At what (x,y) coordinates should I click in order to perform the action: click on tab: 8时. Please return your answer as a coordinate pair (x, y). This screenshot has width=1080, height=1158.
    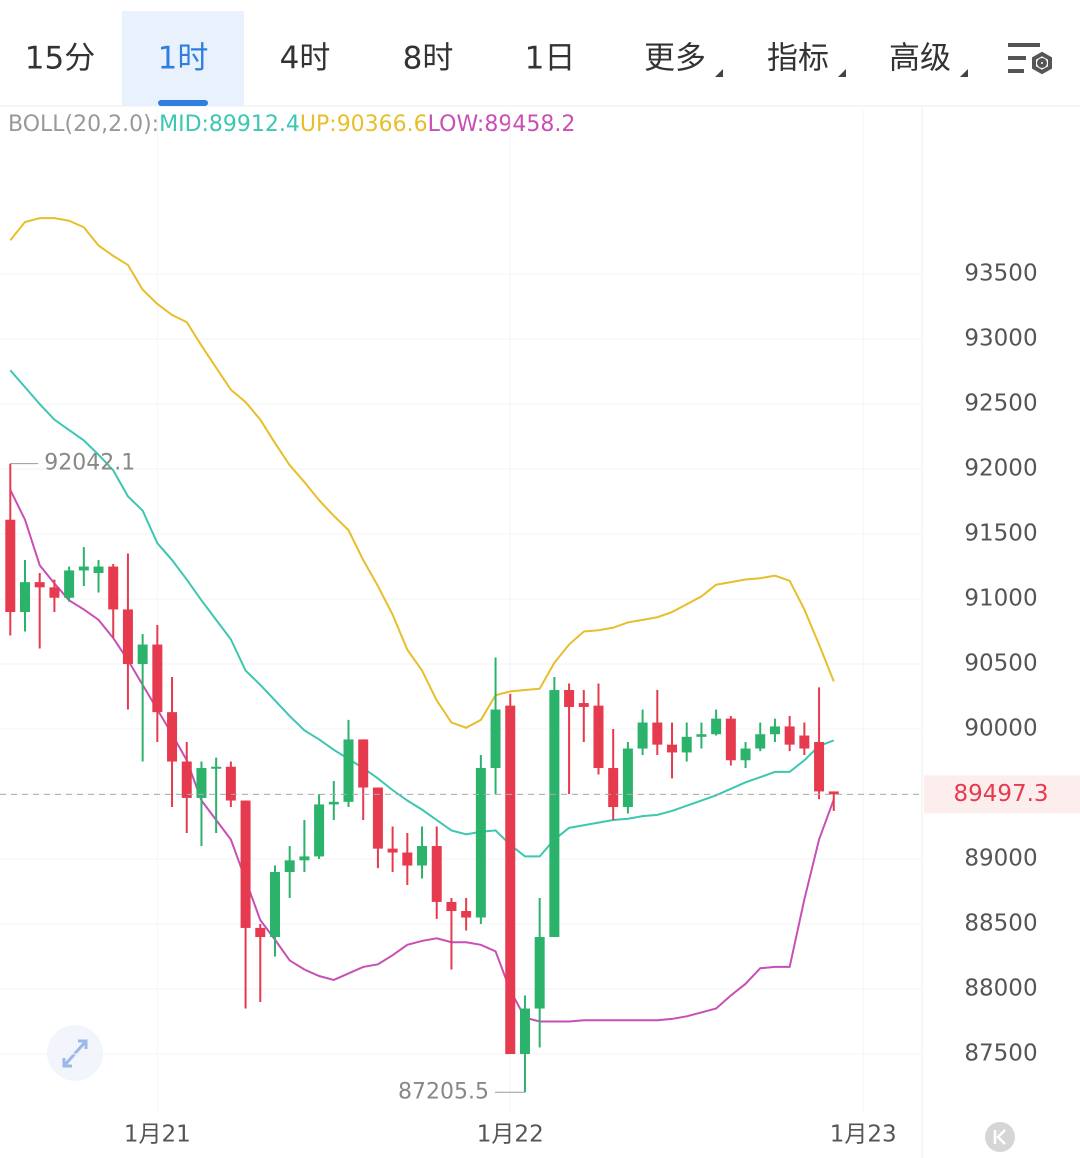
    Looking at the image, I should click on (428, 59).